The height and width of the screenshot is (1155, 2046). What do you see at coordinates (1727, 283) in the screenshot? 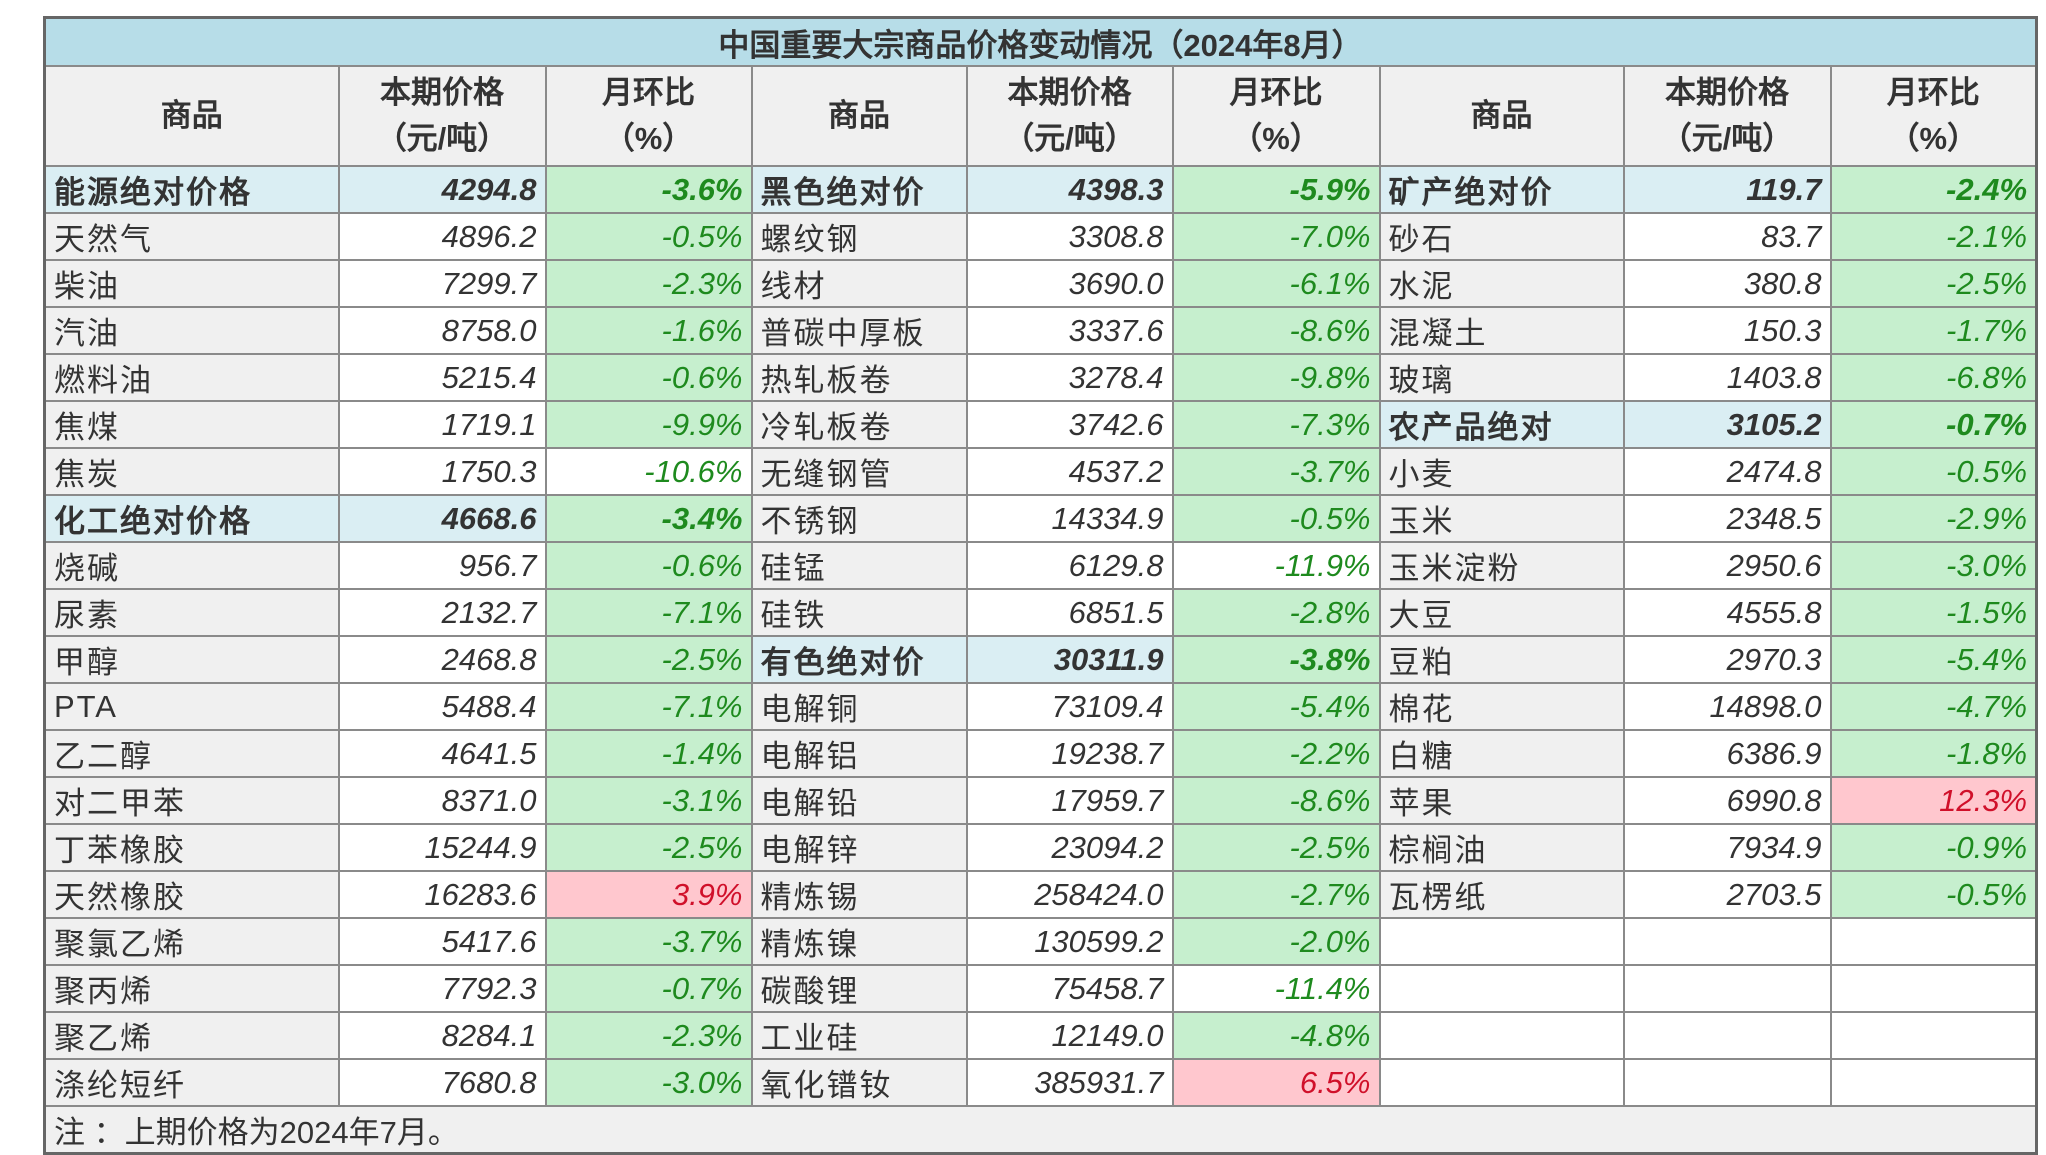
I see `current-price: 380.8` at bounding box center [1727, 283].